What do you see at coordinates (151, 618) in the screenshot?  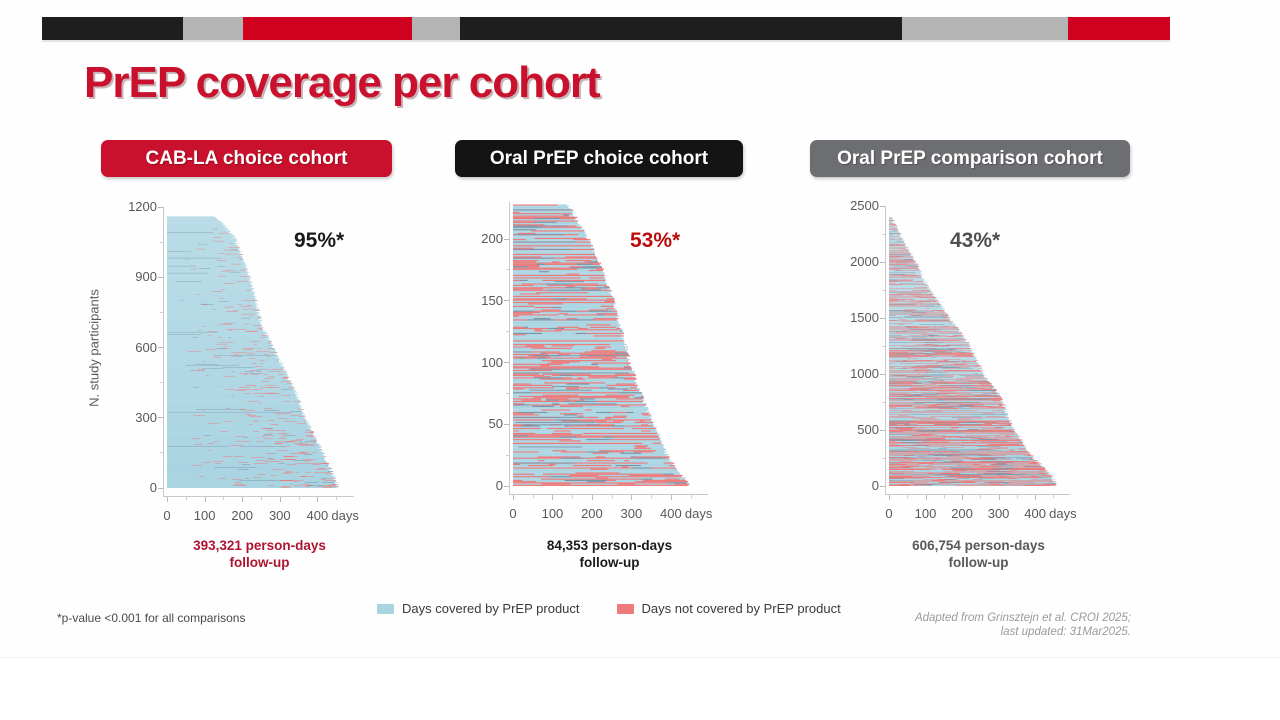 I see `pvalue-footnote: *p-value <0.001 for all comparisons` at bounding box center [151, 618].